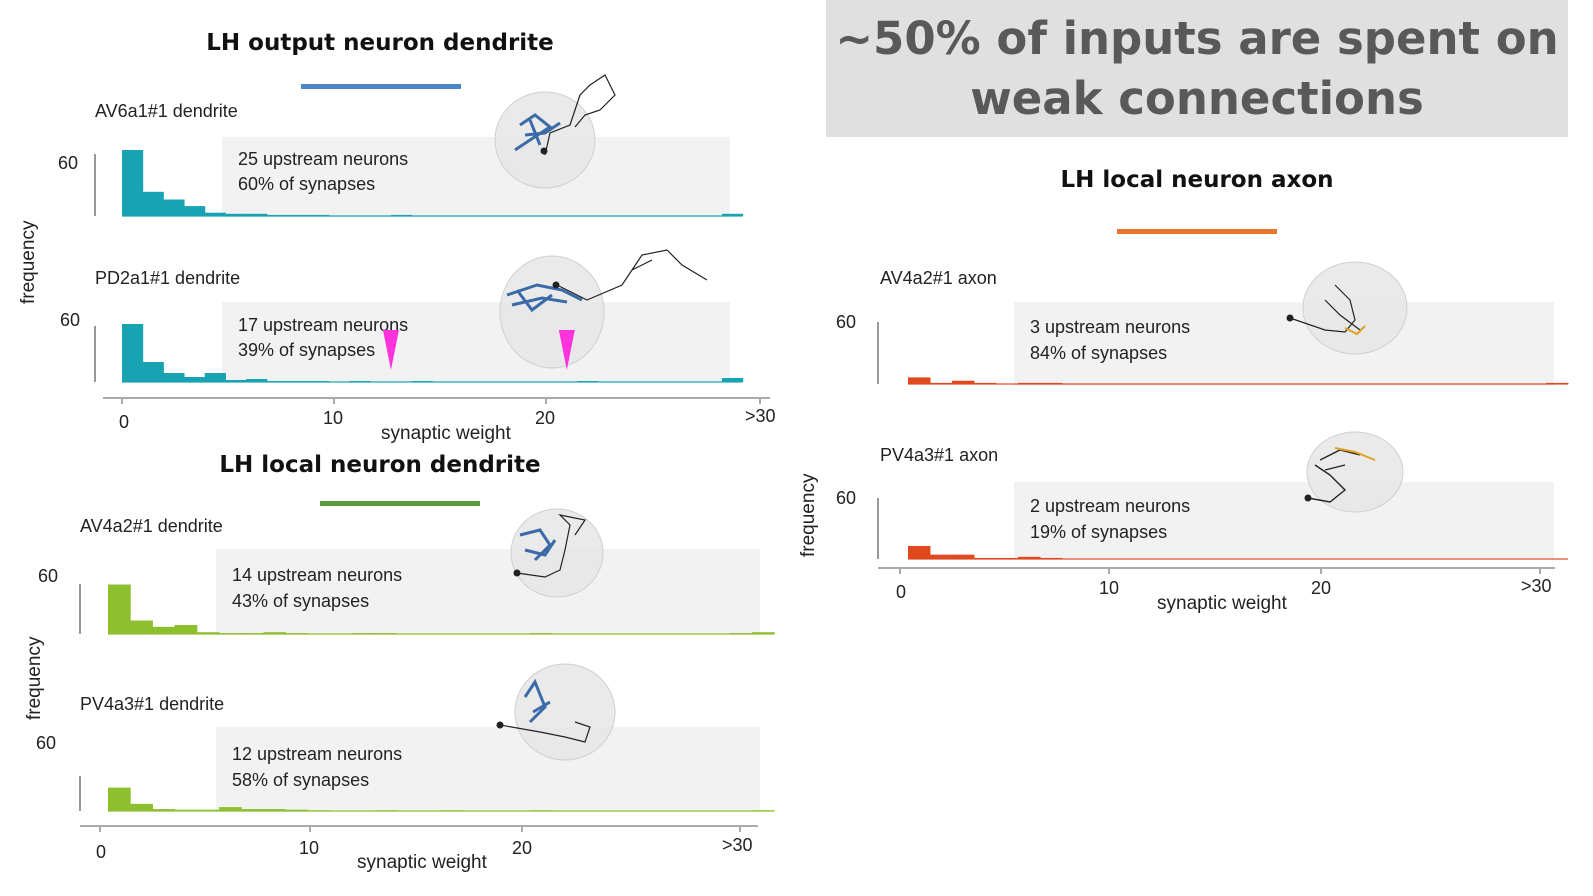  Describe the element at coordinates (1099, 532) in the screenshot. I see `synapse-percent: 19% of synapses` at that location.